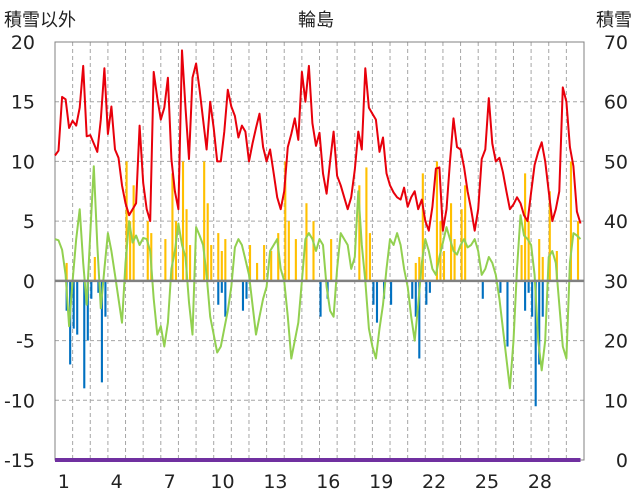  Describe the element at coordinates (622, 461) in the screenshot. I see `right-tick-label: 0` at that location.